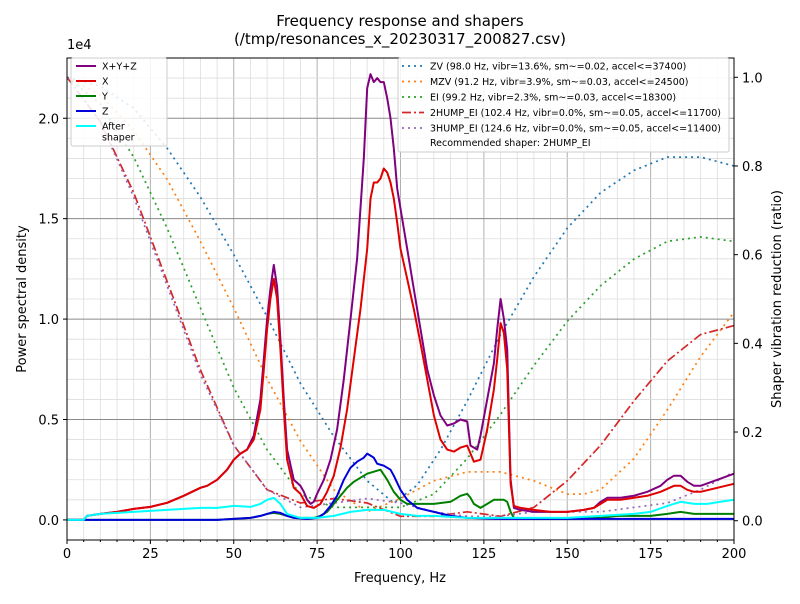 This screenshot has width=800, height=604. I want to click on legend-shapers-box, so click(563, 105).